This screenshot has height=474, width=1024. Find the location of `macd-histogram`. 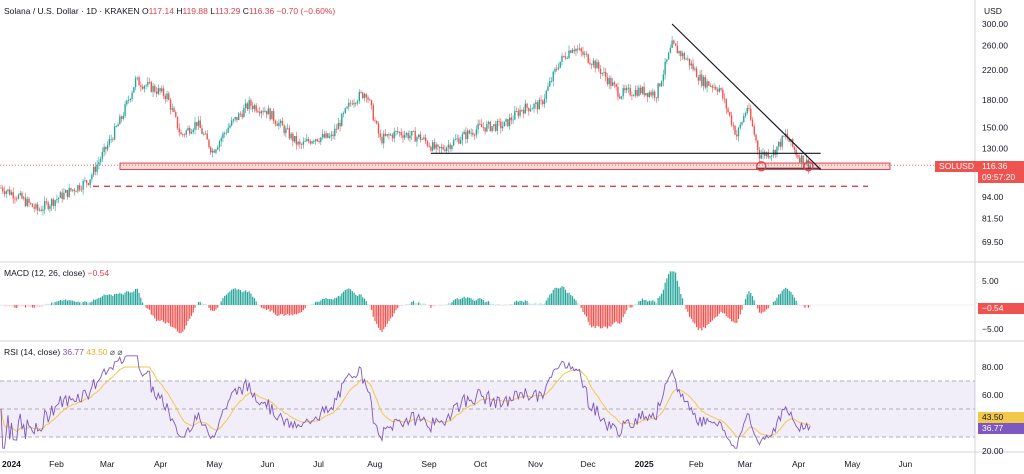

macd-histogram is located at coordinates (405, 302).